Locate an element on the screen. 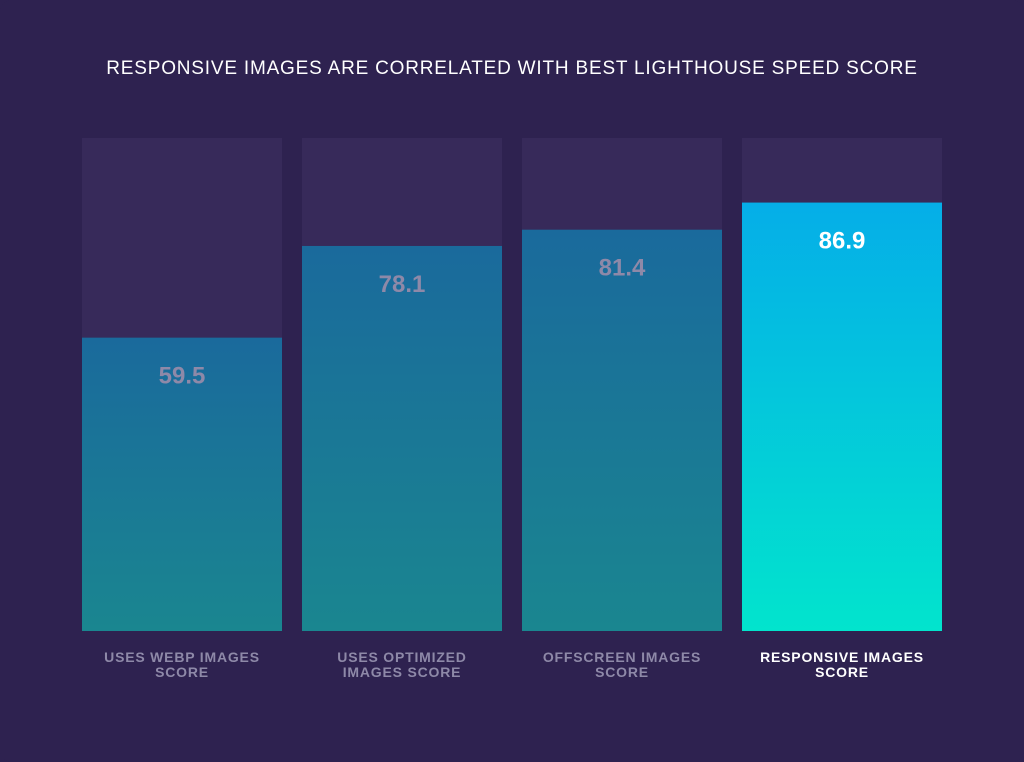 This screenshot has height=762, width=1024. bar-value-label: 59.5 is located at coordinates (182, 376).